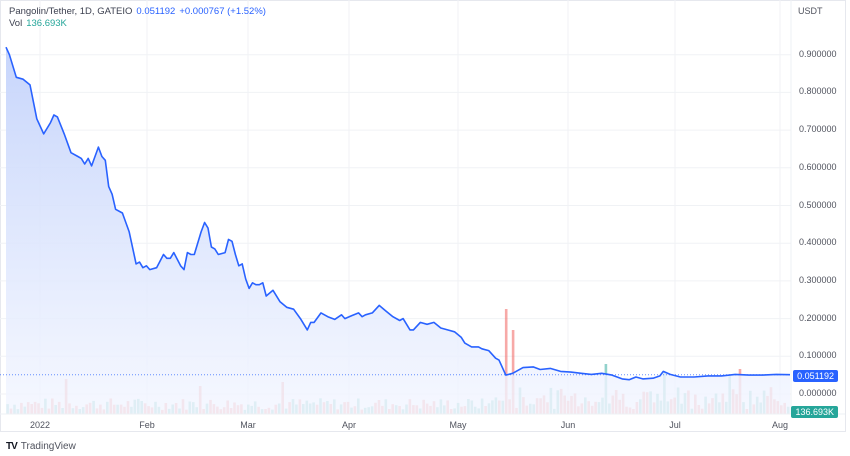  Describe the element at coordinates (458, 425) in the screenshot. I see `time-tick-label: May` at that location.